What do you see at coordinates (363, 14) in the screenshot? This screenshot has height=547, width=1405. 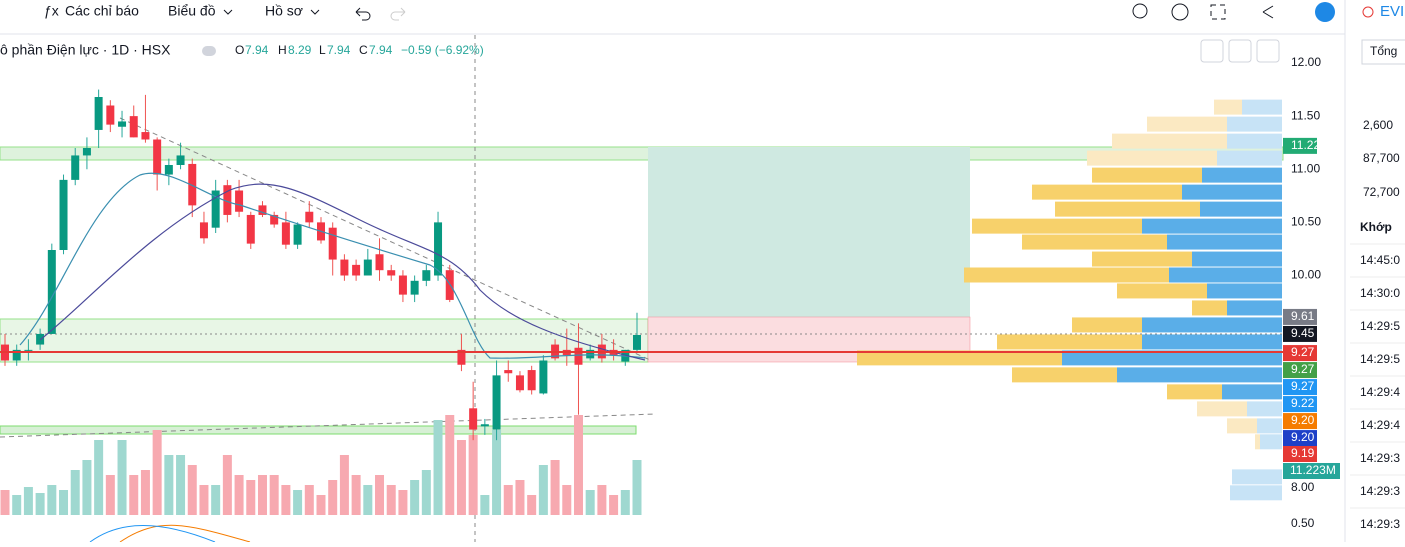 I see `undo-icon` at bounding box center [363, 14].